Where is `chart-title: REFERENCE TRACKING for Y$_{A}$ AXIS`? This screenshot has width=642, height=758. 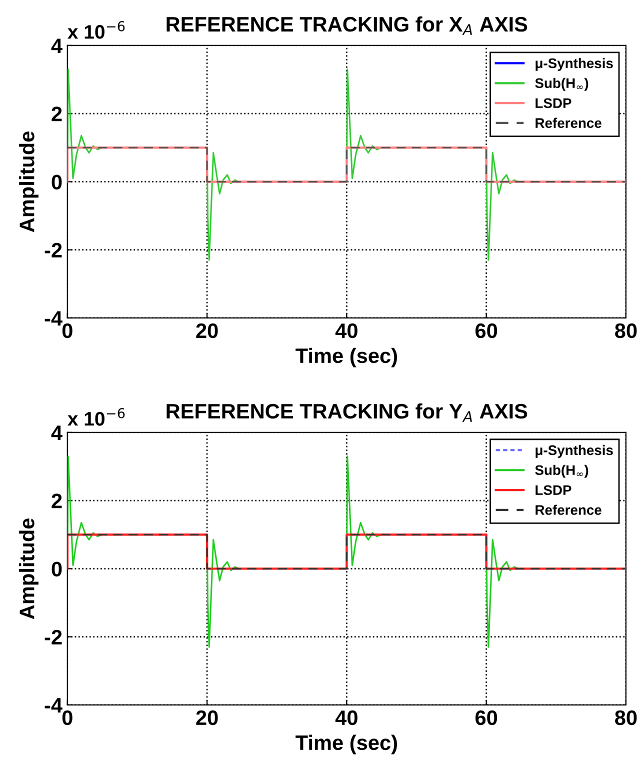
chart-title: REFERENCE TRACKING for Y$_{A}$ AXIS is located at coordinates (347, 412).